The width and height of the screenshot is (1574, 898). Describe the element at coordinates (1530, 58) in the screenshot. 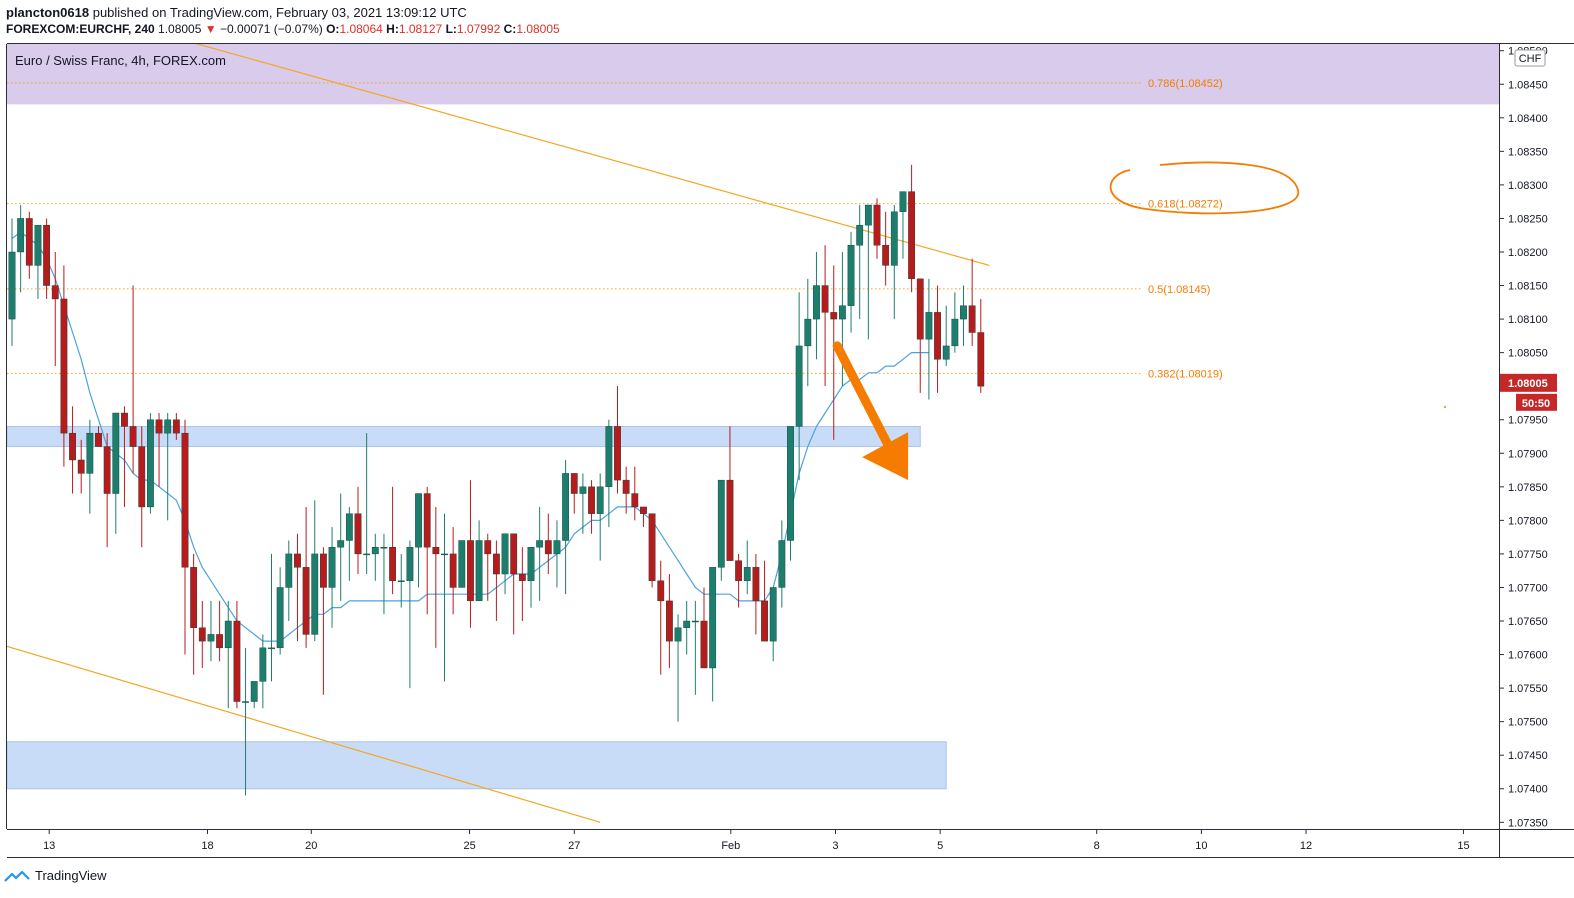

I see `currency-badge: CHF` at that location.